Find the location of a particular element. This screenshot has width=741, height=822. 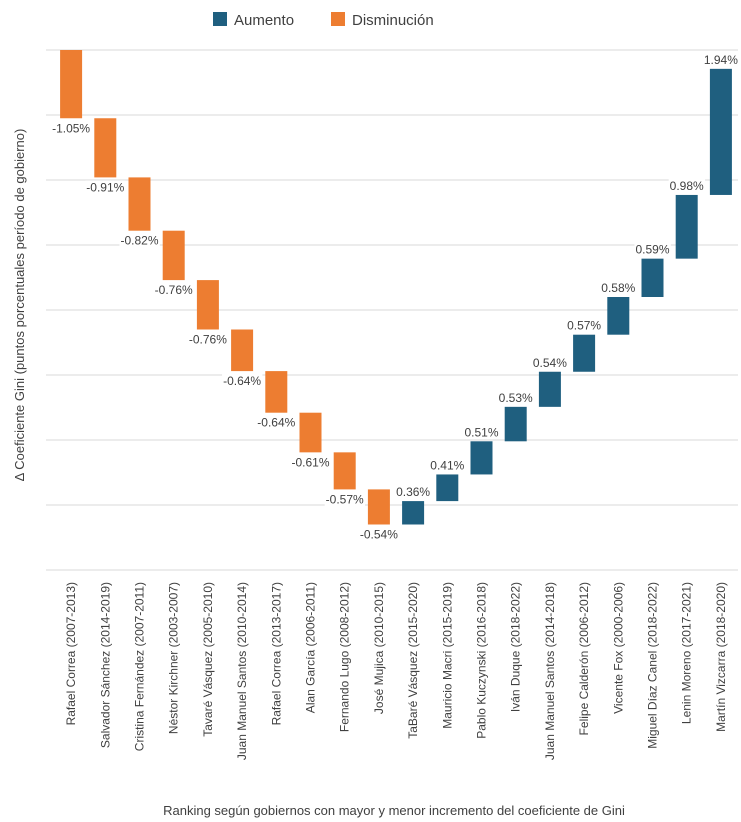

category-tick-label: Fernando Lugo (2008-2012) is located at coordinates (345, 657).